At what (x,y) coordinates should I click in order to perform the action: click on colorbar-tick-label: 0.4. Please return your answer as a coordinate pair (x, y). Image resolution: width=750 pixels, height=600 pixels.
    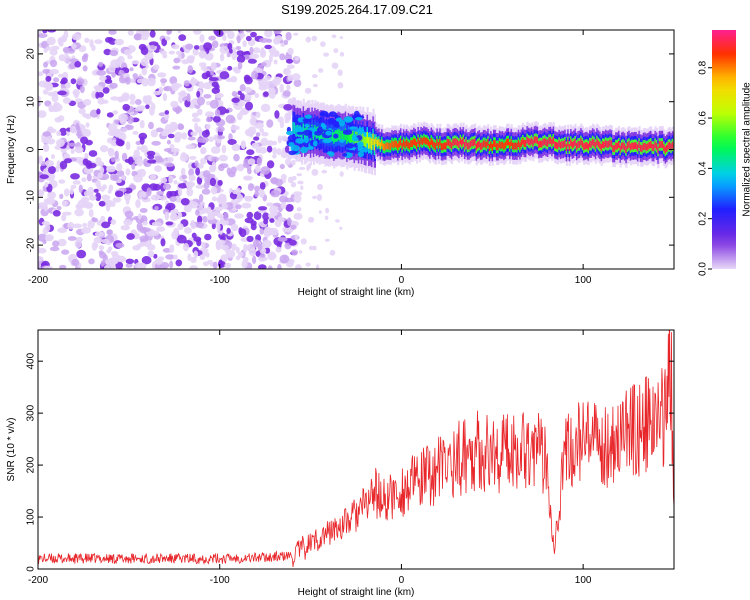
    Looking at the image, I should click on (703, 168).